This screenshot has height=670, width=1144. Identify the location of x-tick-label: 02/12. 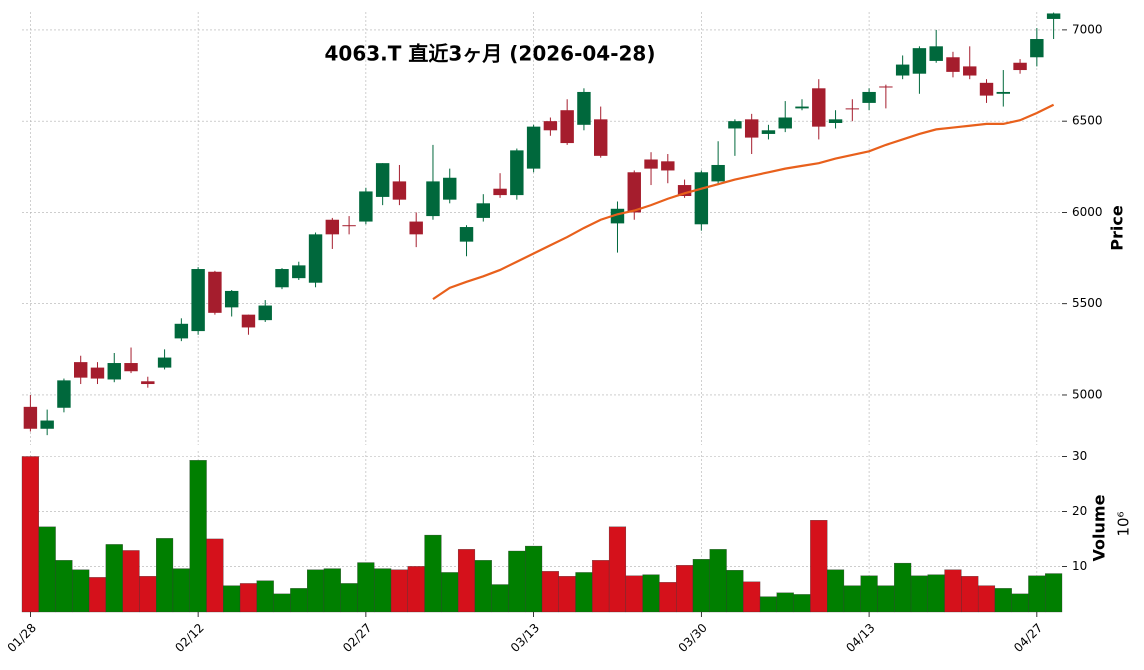
(189, 638).